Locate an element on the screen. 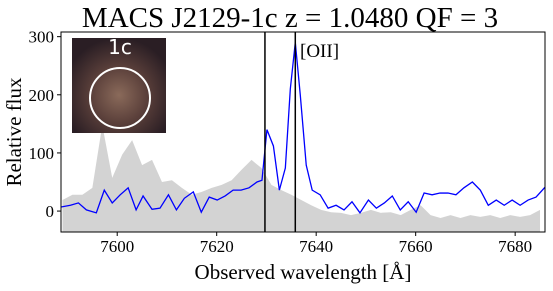  x-axis-label: Observed wavelength [Å] is located at coordinates (303, 272).